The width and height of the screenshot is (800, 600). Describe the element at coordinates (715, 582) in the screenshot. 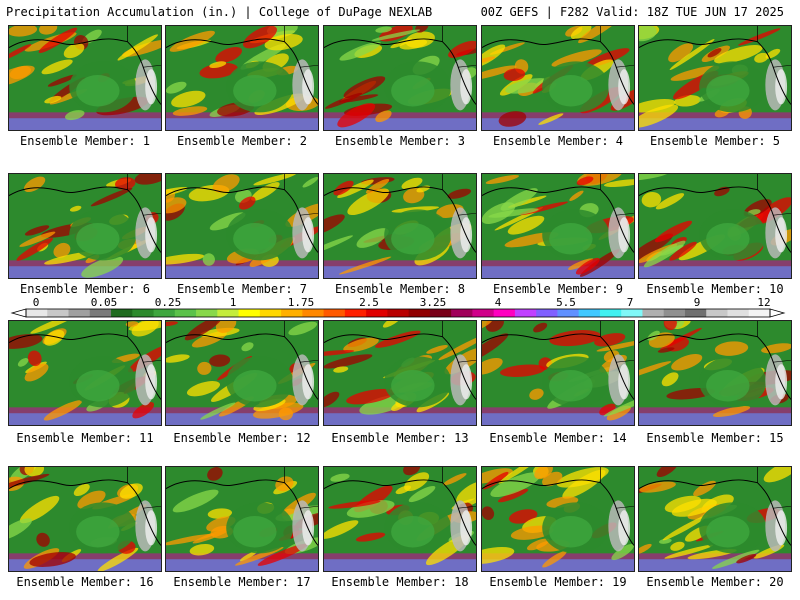

I see `ensemble-member-label: Ensemble Member: 20` at that location.